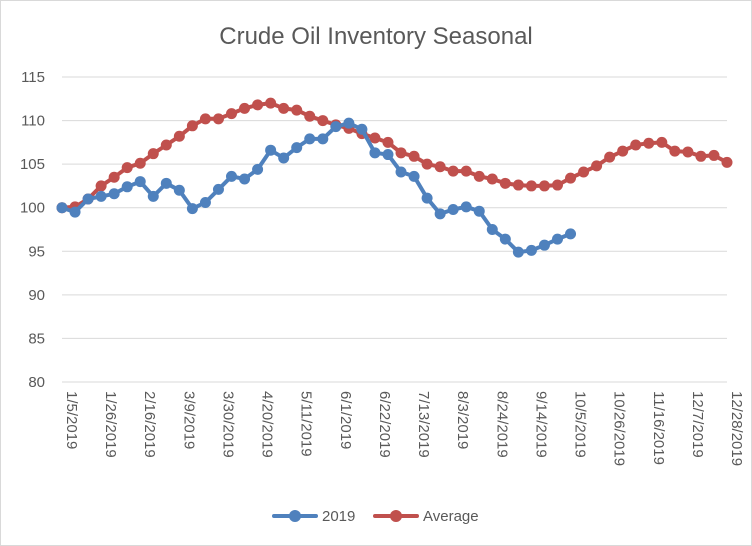 The image size is (752, 546). I want to click on y-axis: 80 85 90 95 100 105 110 115, so click(32, 230).